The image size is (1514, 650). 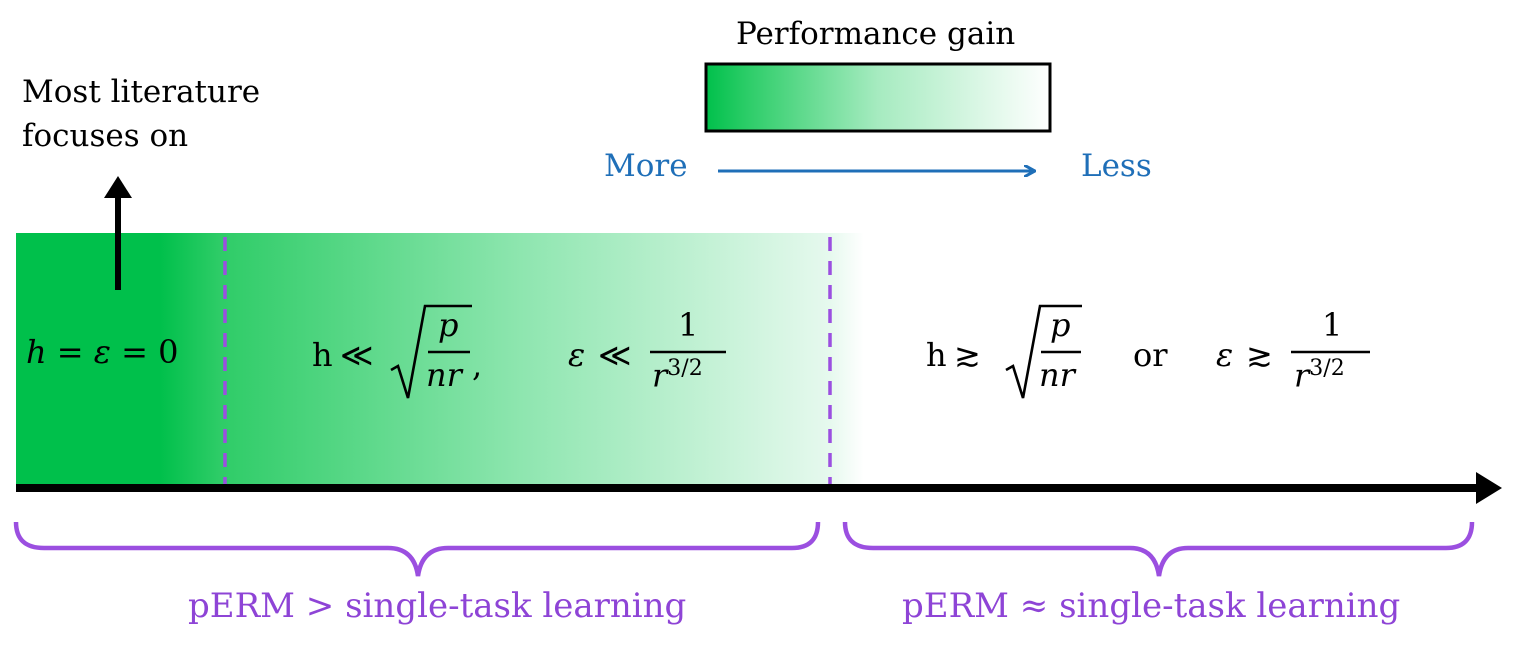 What do you see at coordinates (1151, 606) in the screenshot?
I see `right-brace-label: pERM ≈ single-task learning` at bounding box center [1151, 606].